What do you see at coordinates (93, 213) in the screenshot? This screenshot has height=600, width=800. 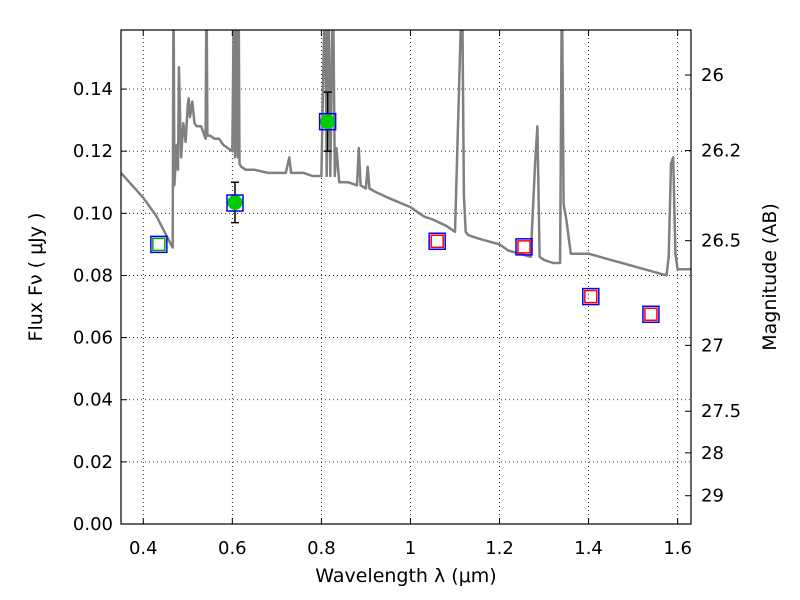 I see `y-tick-label: 0.10` at bounding box center [93, 213].